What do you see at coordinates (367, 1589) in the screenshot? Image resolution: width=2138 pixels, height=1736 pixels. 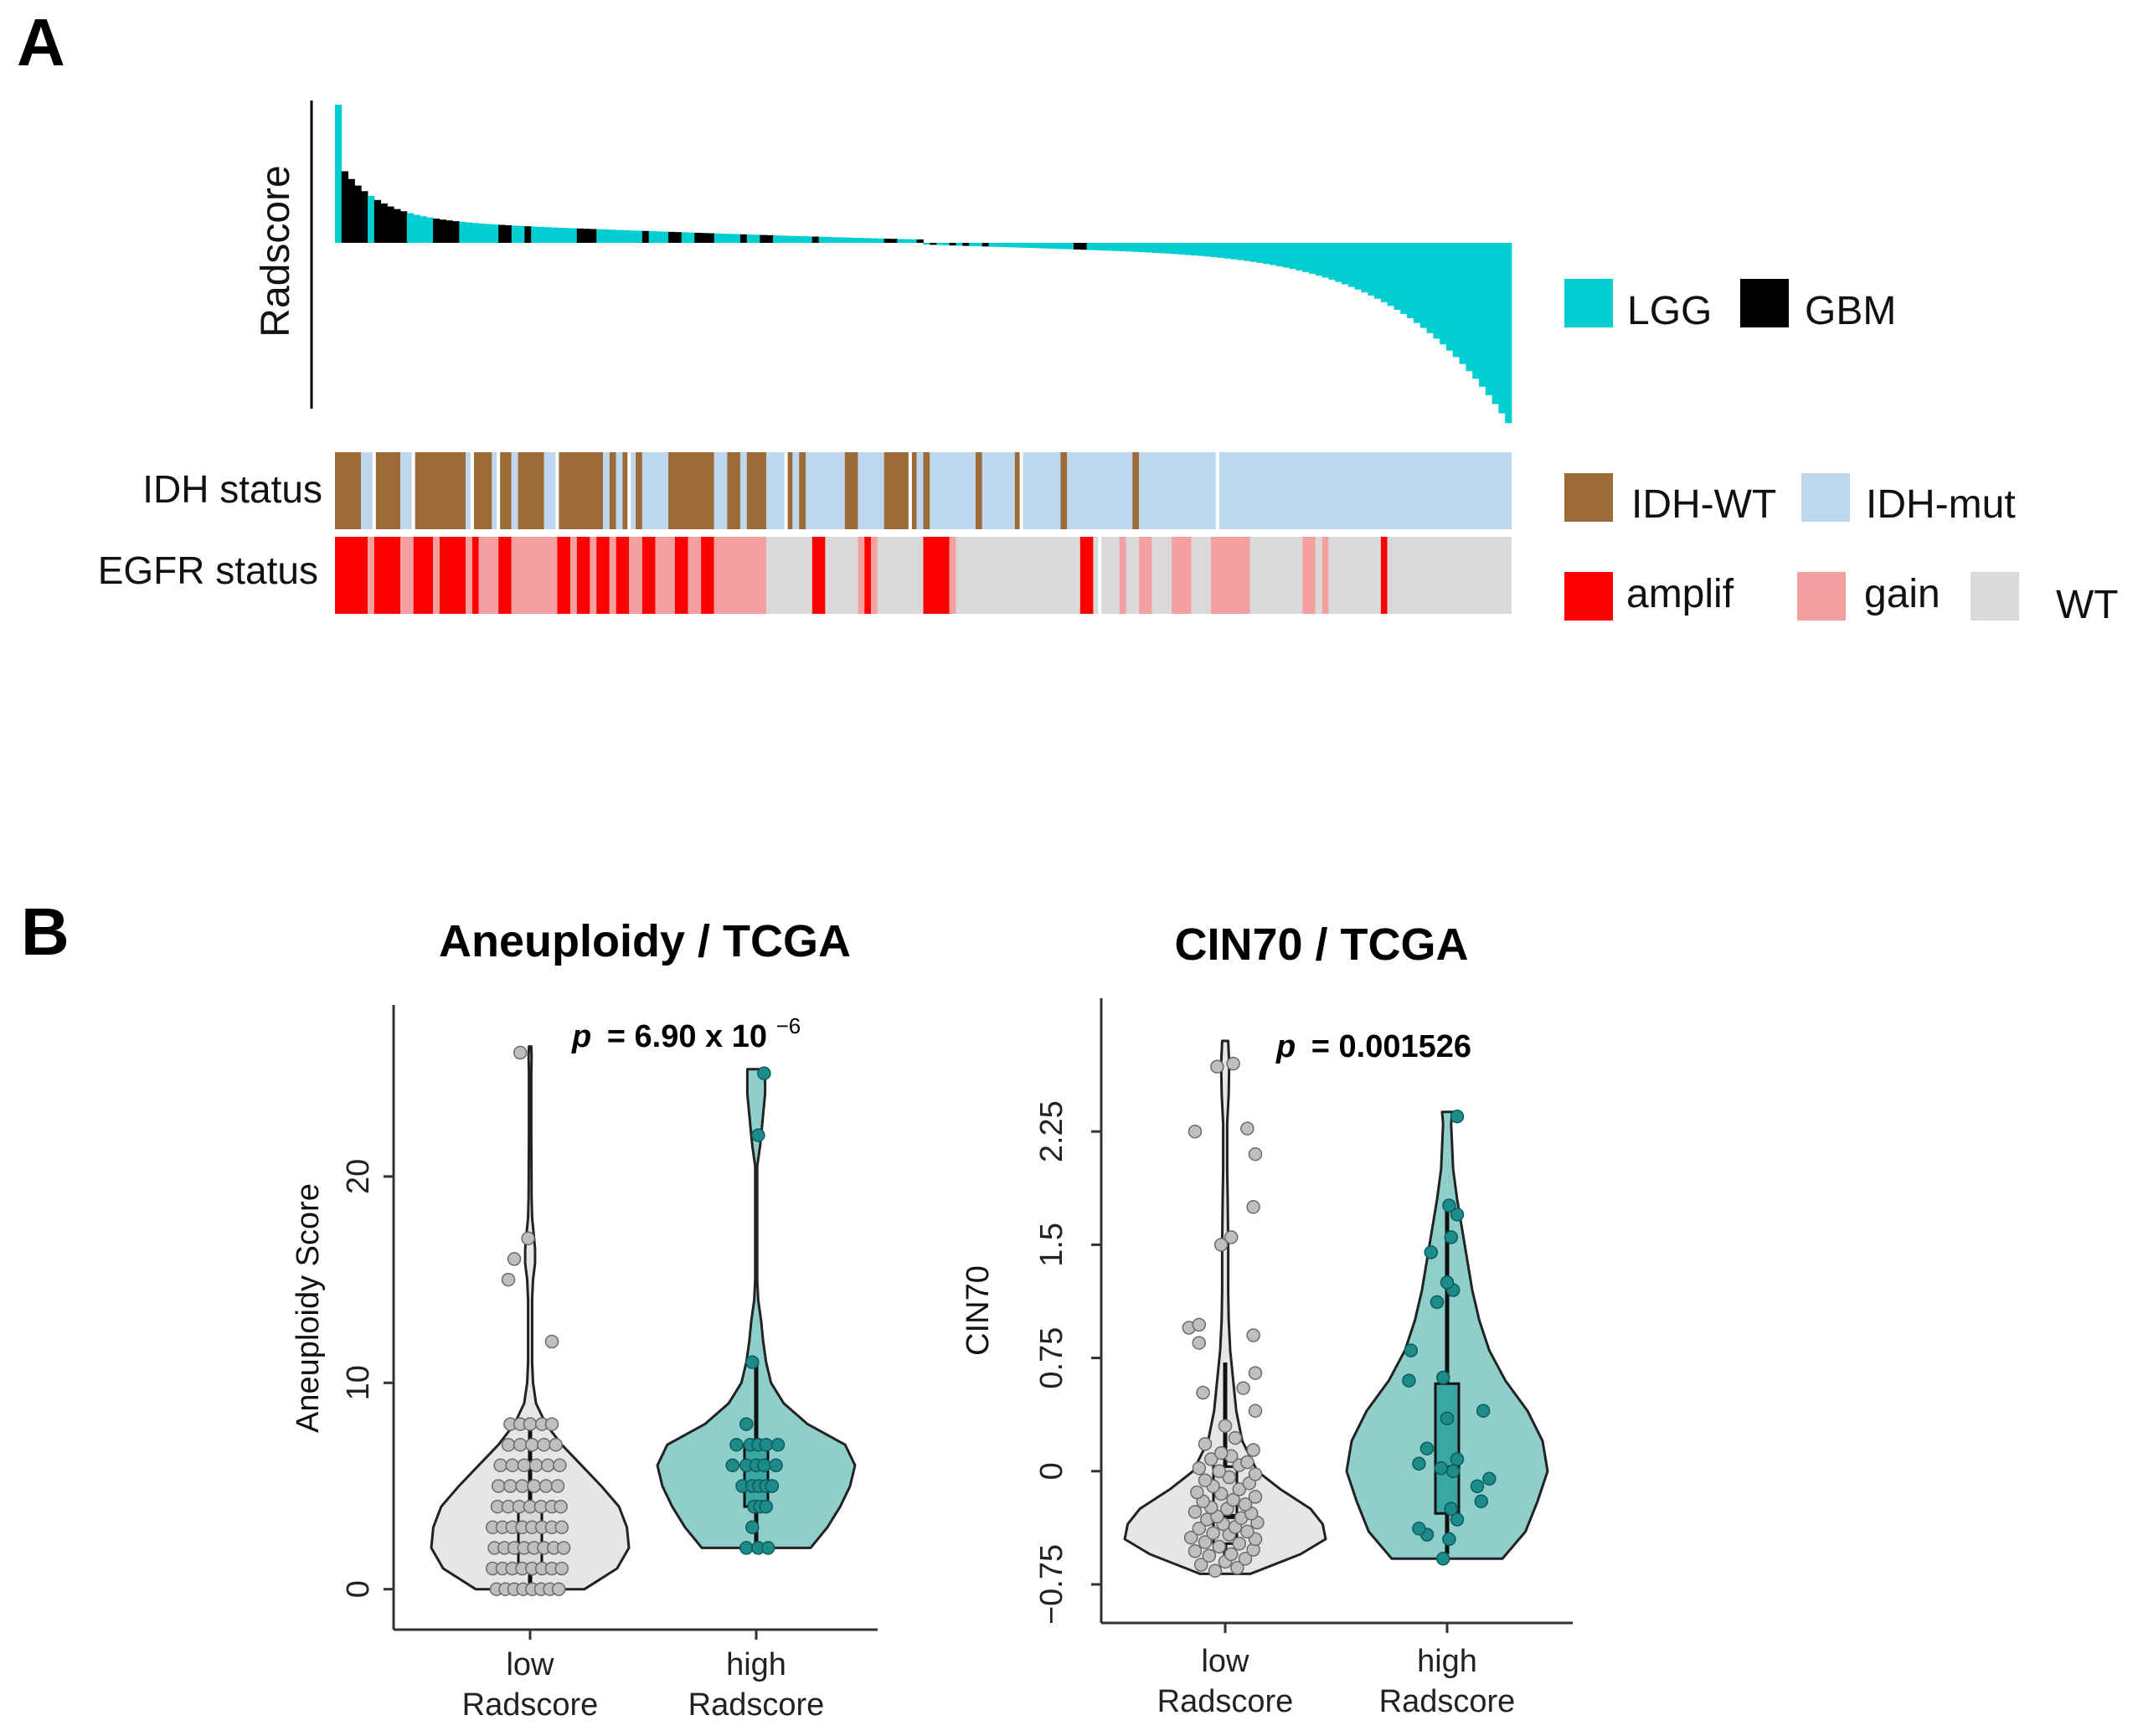 I see `aneuploidy-ytick-0: 0` at bounding box center [367, 1589].